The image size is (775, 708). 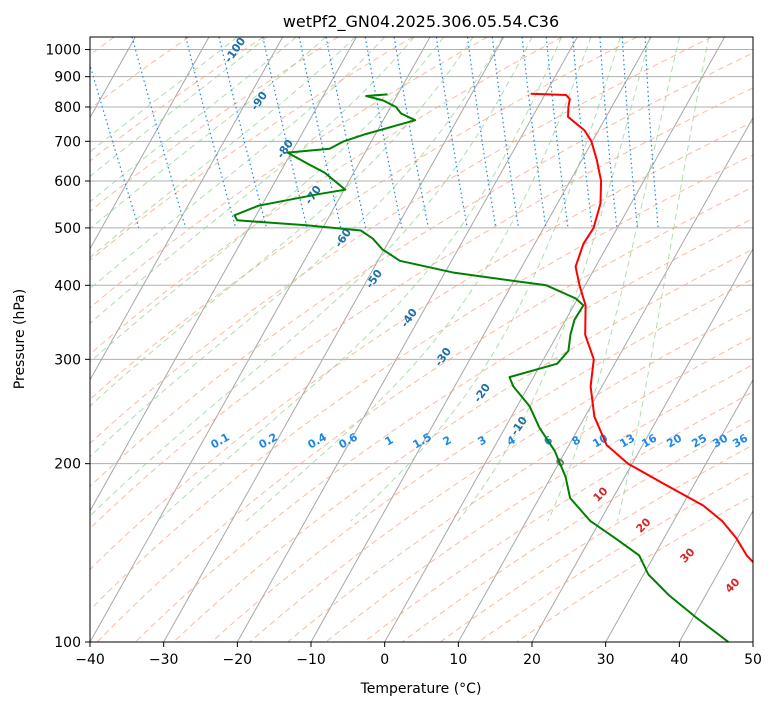 What do you see at coordinates (285, 149) in the screenshot?
I see `dry-adiabat-label: -80` at bounding box center [285, 149].